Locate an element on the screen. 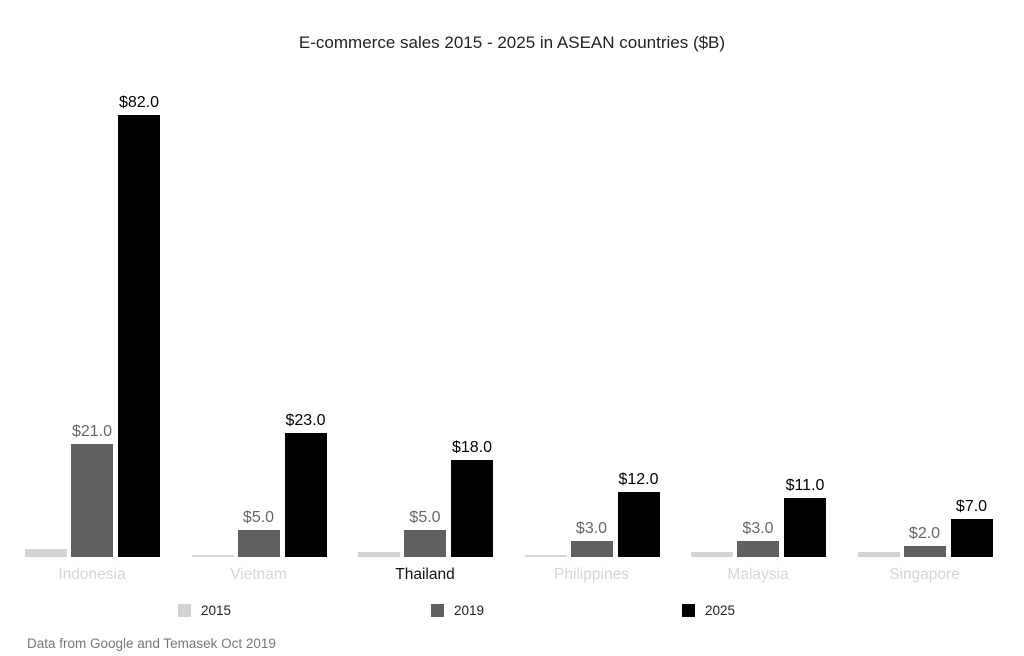  x-tick-philippines: Philippines is located at coordinates (591, 574).